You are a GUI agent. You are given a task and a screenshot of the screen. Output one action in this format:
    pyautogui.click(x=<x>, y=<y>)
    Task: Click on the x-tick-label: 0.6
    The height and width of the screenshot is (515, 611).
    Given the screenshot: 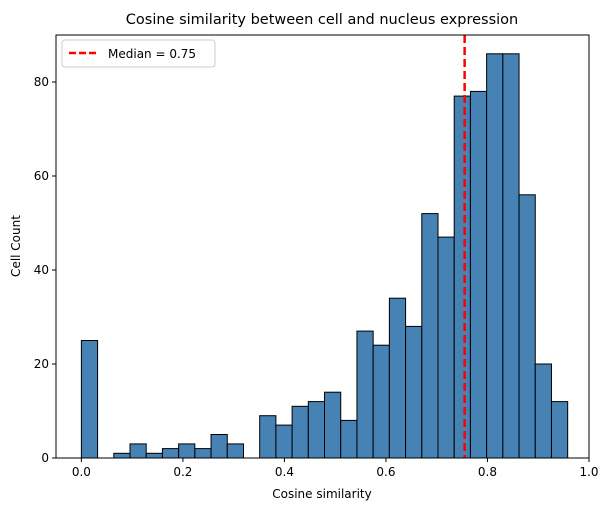 What is the action you would take?
    pyautogui.click(x=385, y=472)
    